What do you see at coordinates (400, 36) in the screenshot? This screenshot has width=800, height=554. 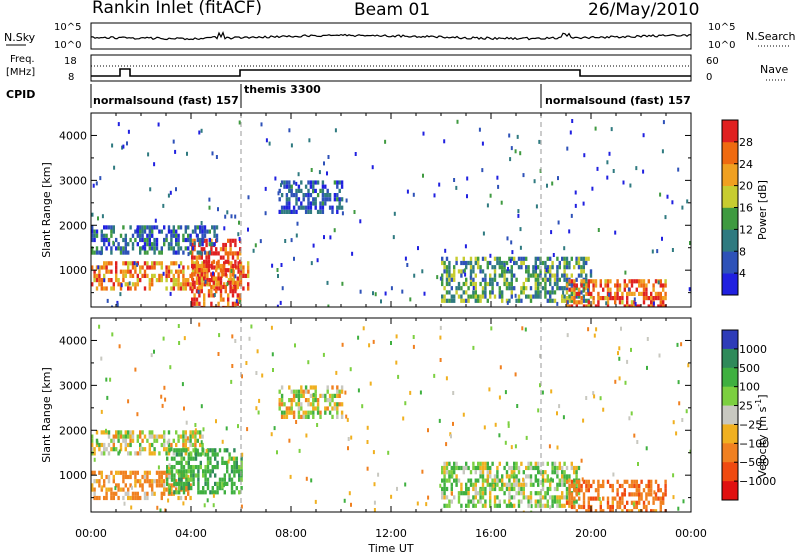 I see `noise-panel: N.Sky 10^5 10^0 10^5 10^0 N.Search` at bounding box center [400, 36].